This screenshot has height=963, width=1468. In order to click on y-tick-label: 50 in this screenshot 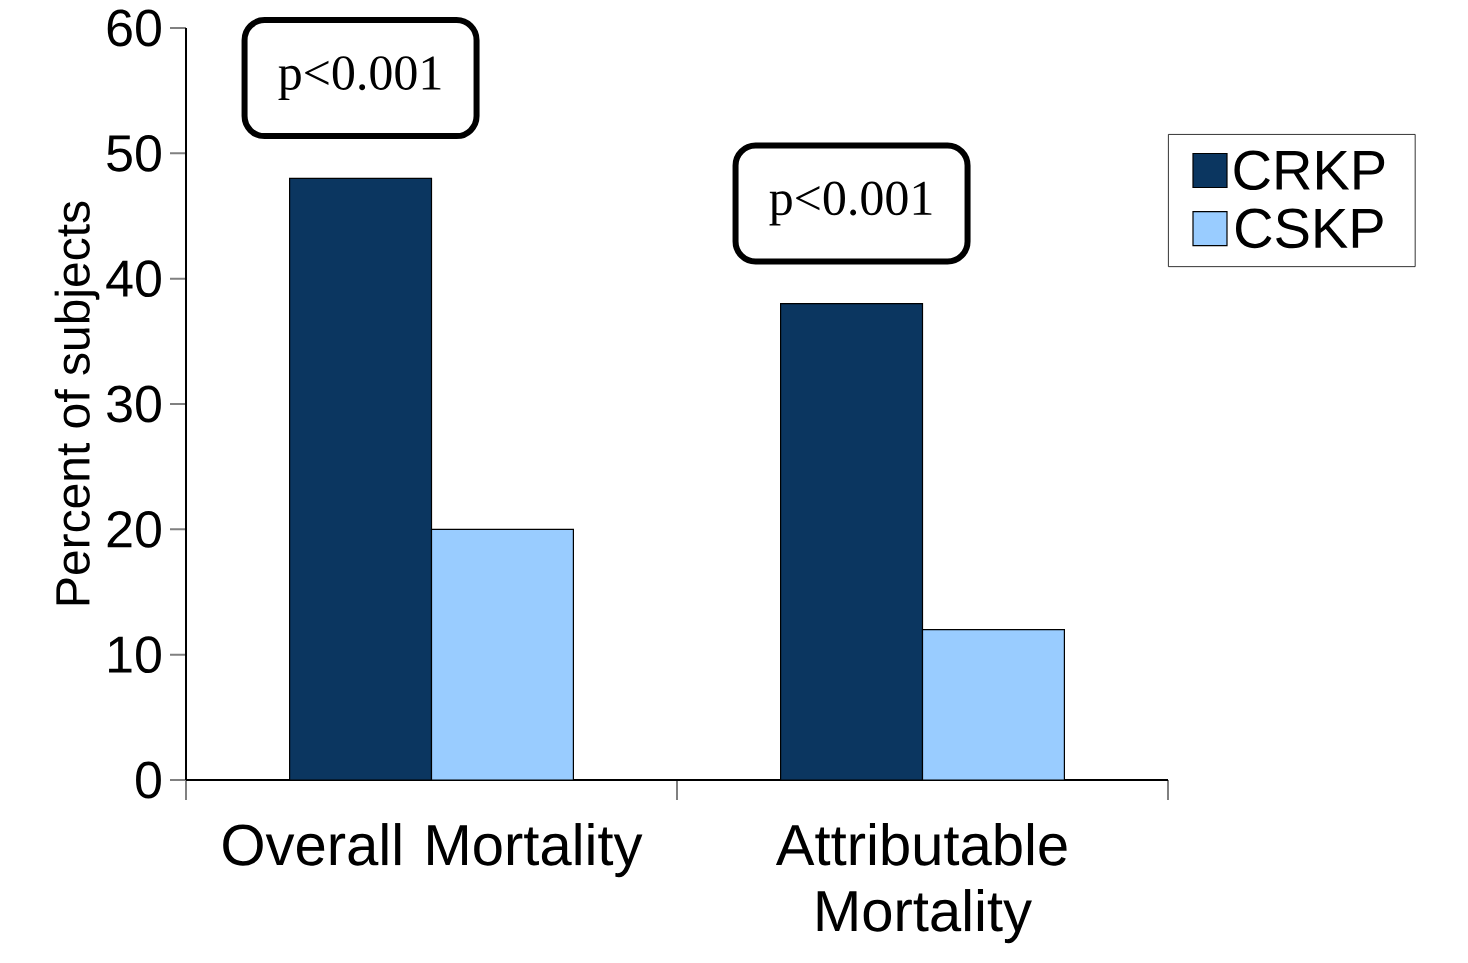, I will do `click(134, 153)`.